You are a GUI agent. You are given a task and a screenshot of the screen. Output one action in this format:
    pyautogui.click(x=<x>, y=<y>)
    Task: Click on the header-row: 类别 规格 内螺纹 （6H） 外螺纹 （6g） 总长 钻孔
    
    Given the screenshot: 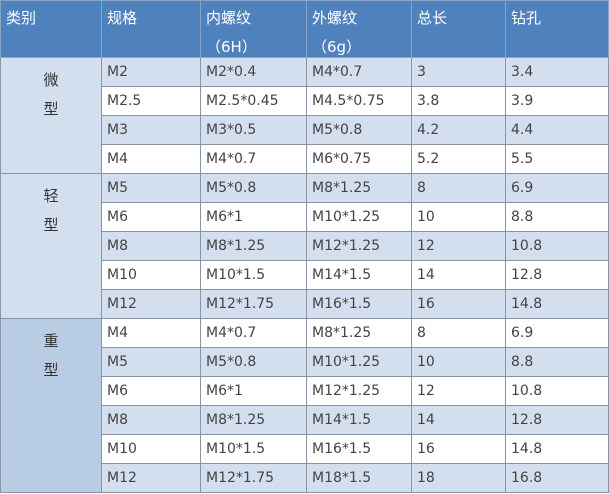 What is the action you would take?
    pyautogui.click(x=304, y=29)
    